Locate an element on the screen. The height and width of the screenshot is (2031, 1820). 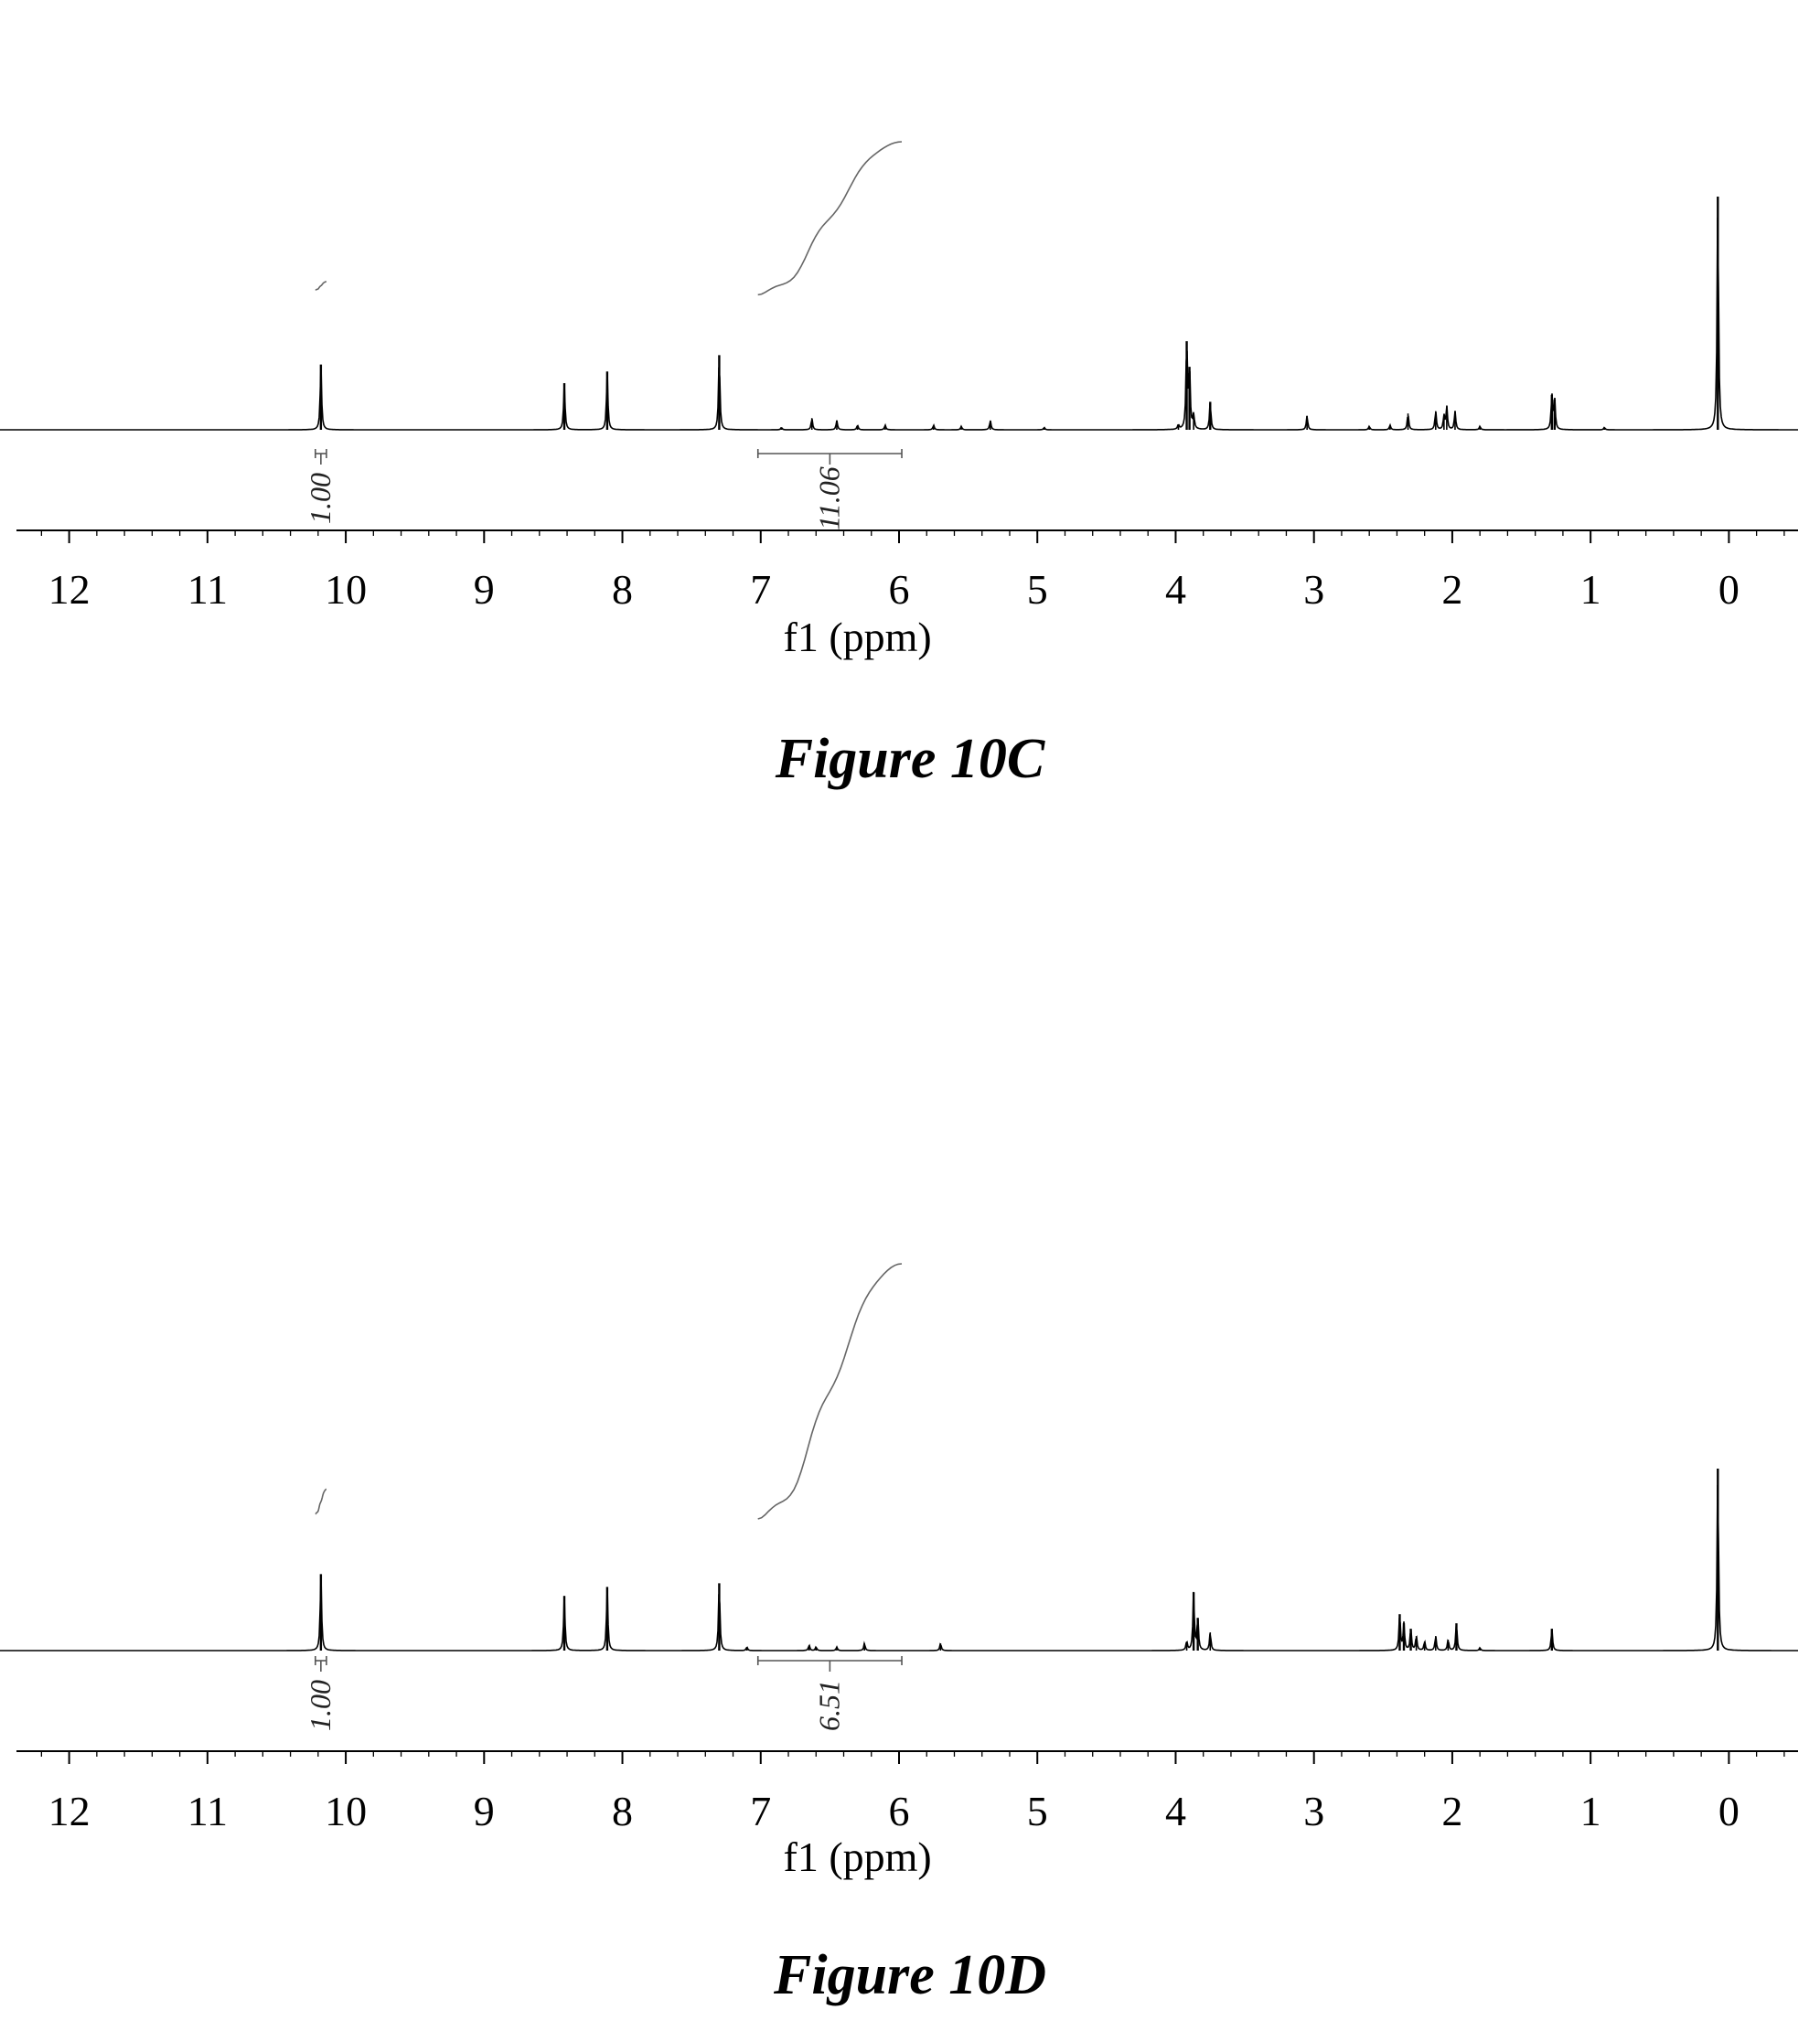
figure-caption: Figure 10D is located at coordinates (909, 1975).